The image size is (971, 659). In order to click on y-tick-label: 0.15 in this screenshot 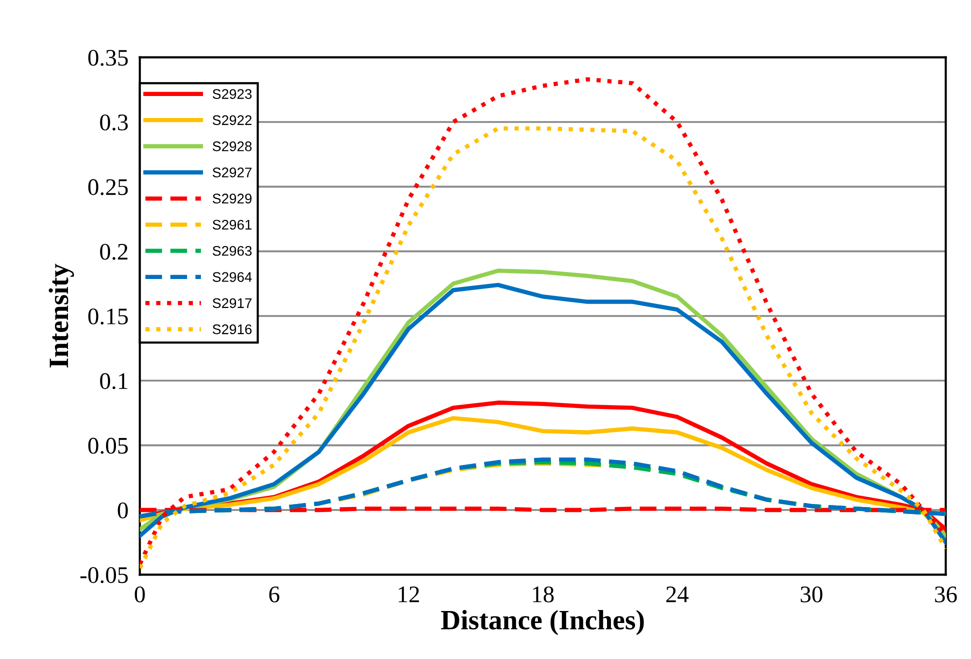, I will do `click(108, 316)`.